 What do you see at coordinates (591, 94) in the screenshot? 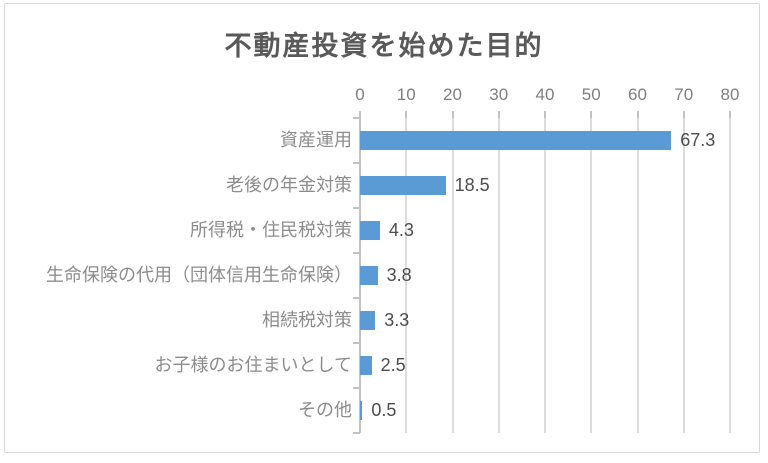
I see `x-tick-label: 50` at bounding box center [591, 94].